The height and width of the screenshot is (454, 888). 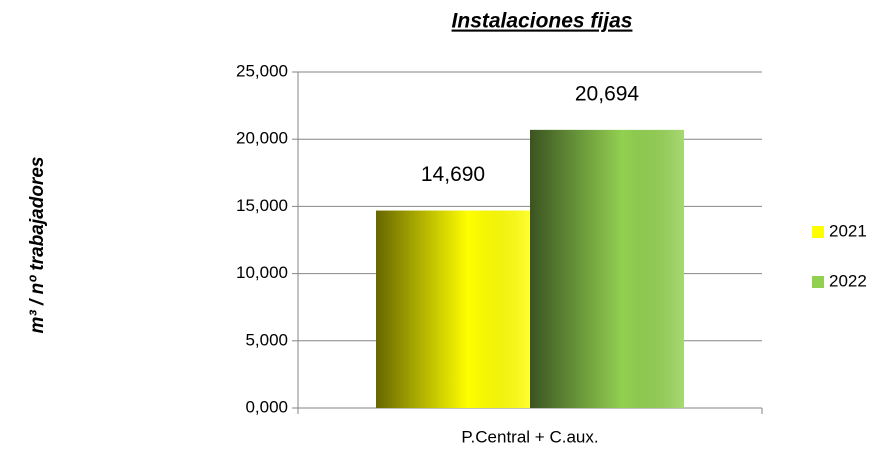 What do you see at coordinates (266, 406) in the screenshot?
I see `y-tick-label: 0,000` at bounding box center [266, 406].